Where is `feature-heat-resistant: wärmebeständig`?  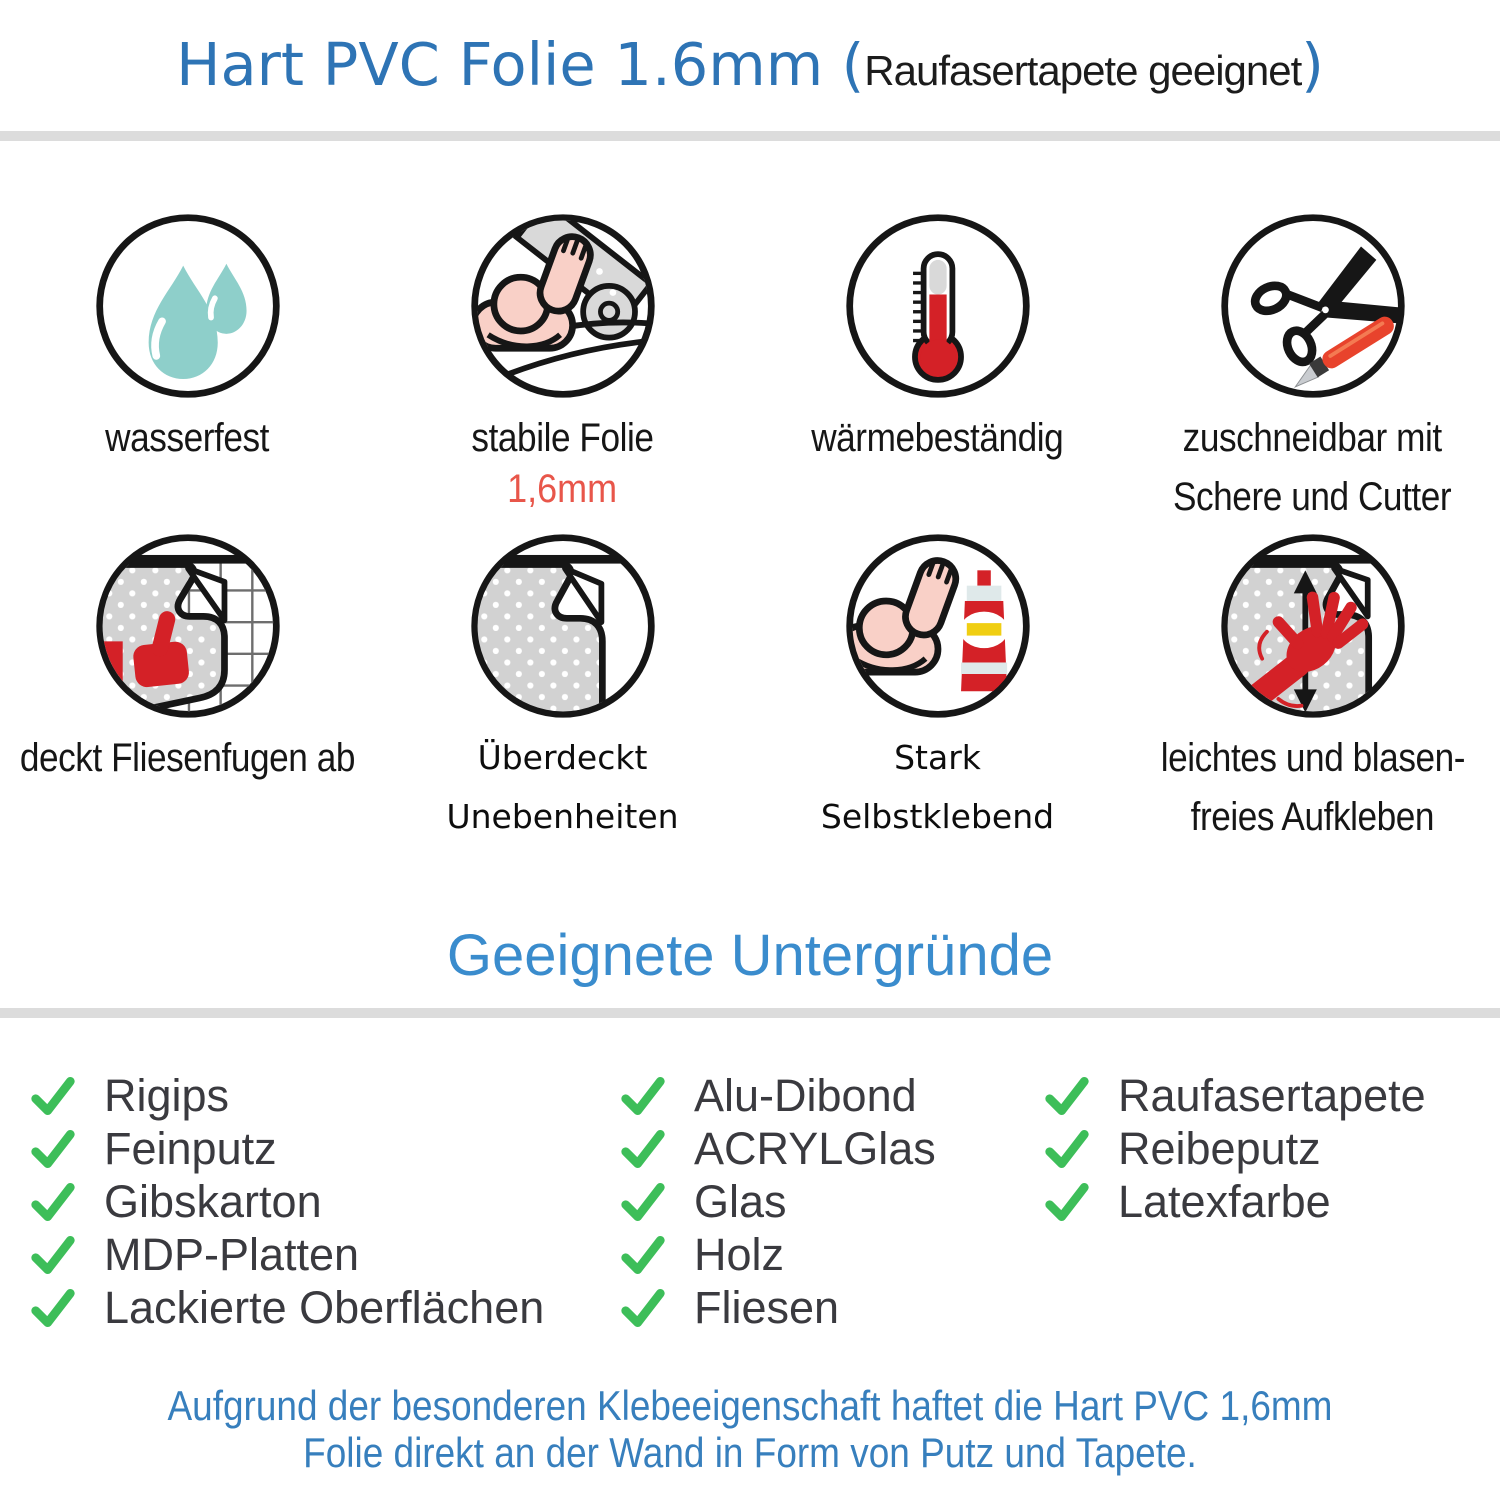
feature-heat-resistant: wärmebeständig is located at coordinates (937, 365).